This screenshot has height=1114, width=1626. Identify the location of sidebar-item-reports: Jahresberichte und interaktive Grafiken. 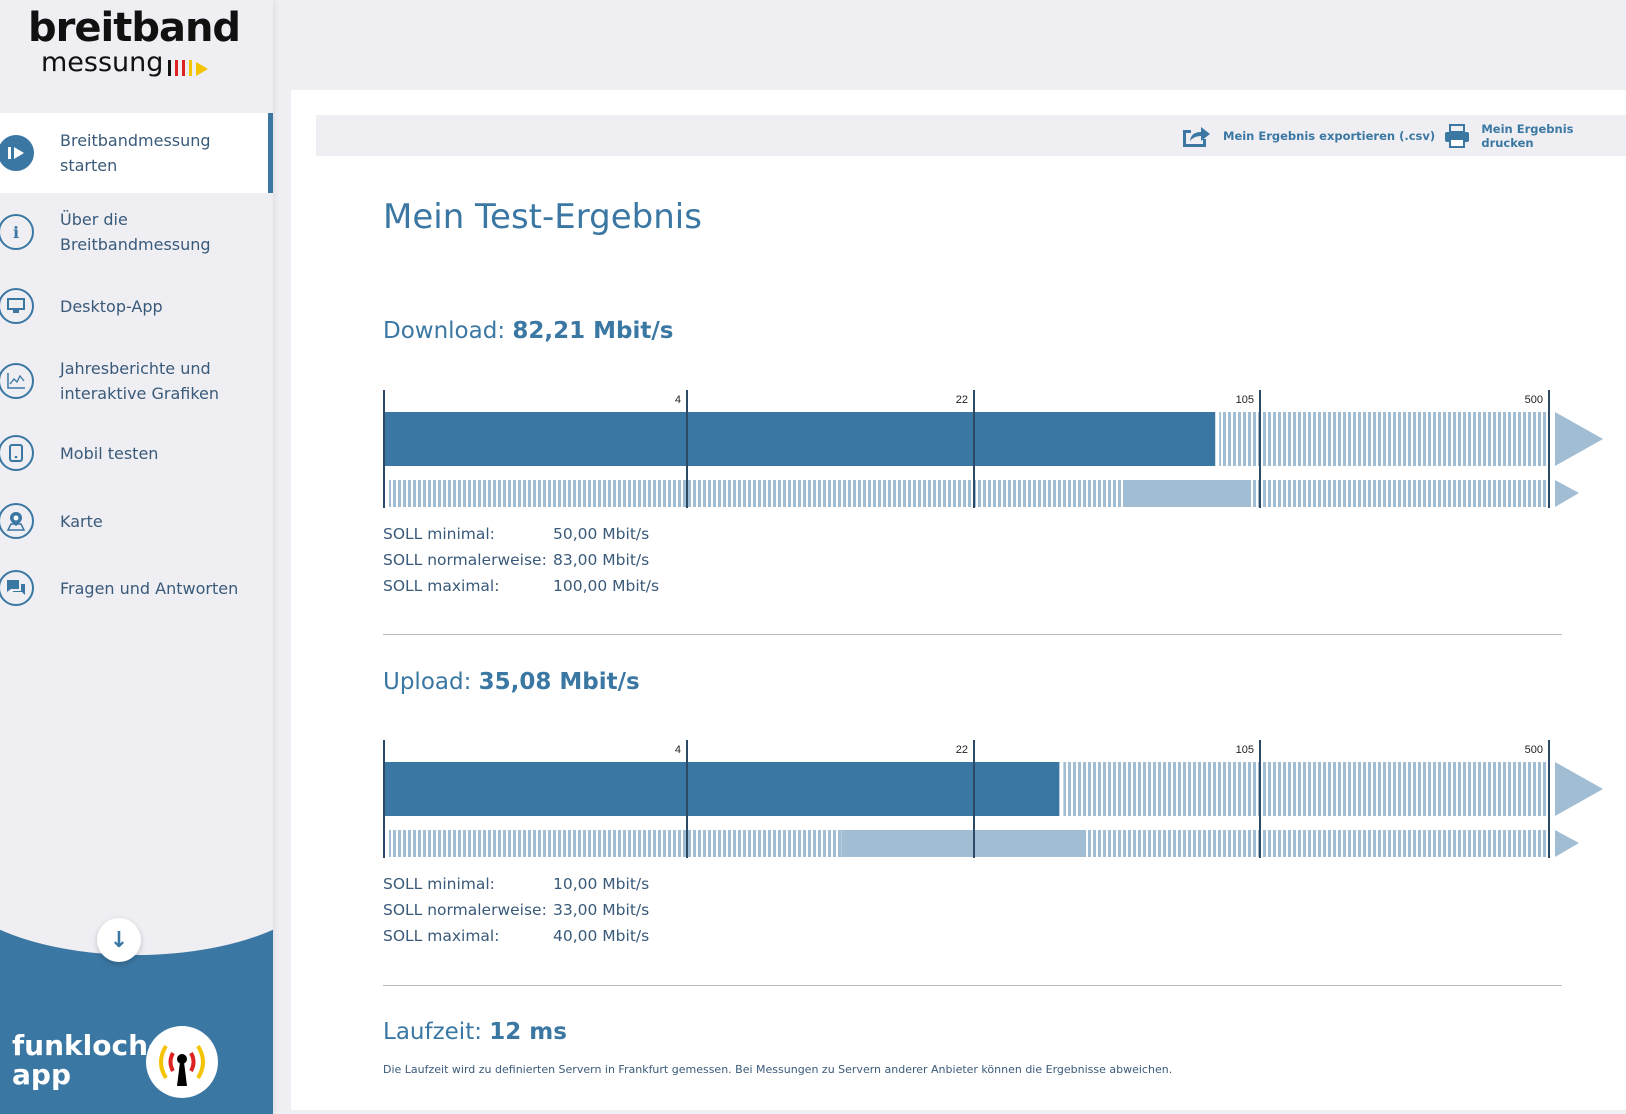
(136, 381).